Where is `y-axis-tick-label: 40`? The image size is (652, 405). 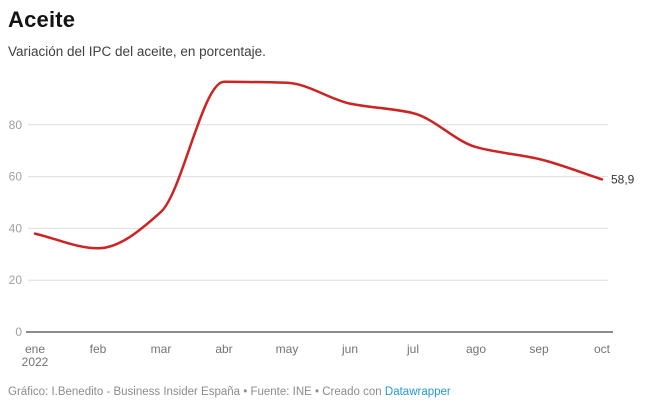
y-axis-tick-label: 40 is located at coordinates (16, 228).